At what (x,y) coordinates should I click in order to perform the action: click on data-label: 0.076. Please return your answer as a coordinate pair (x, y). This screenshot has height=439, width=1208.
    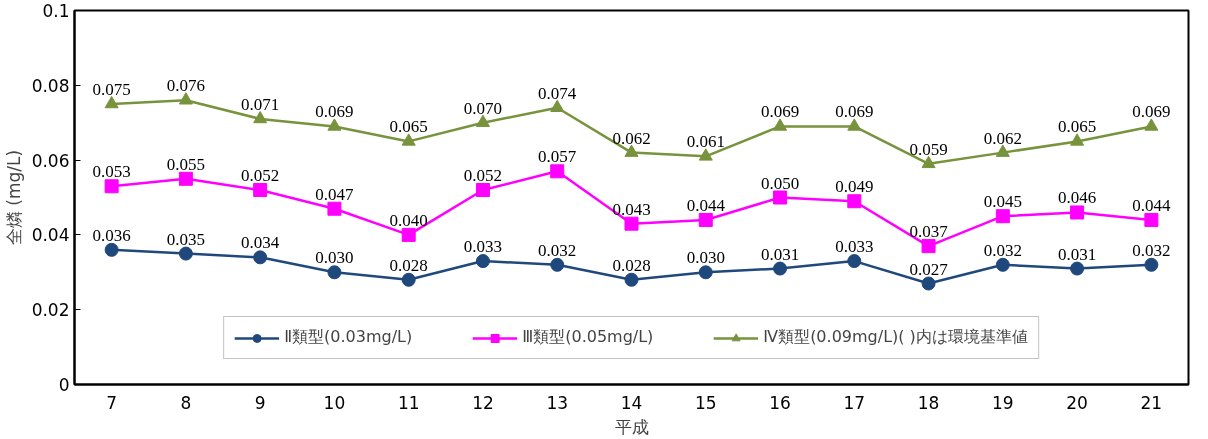
    Looking at the image, I should click on (186, 86).